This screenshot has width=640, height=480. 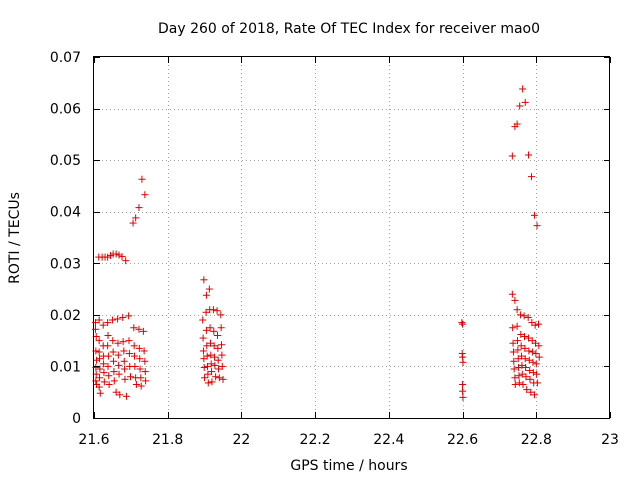 I want to click on x-tick-label: 22.4, so click(x=388, y=440).